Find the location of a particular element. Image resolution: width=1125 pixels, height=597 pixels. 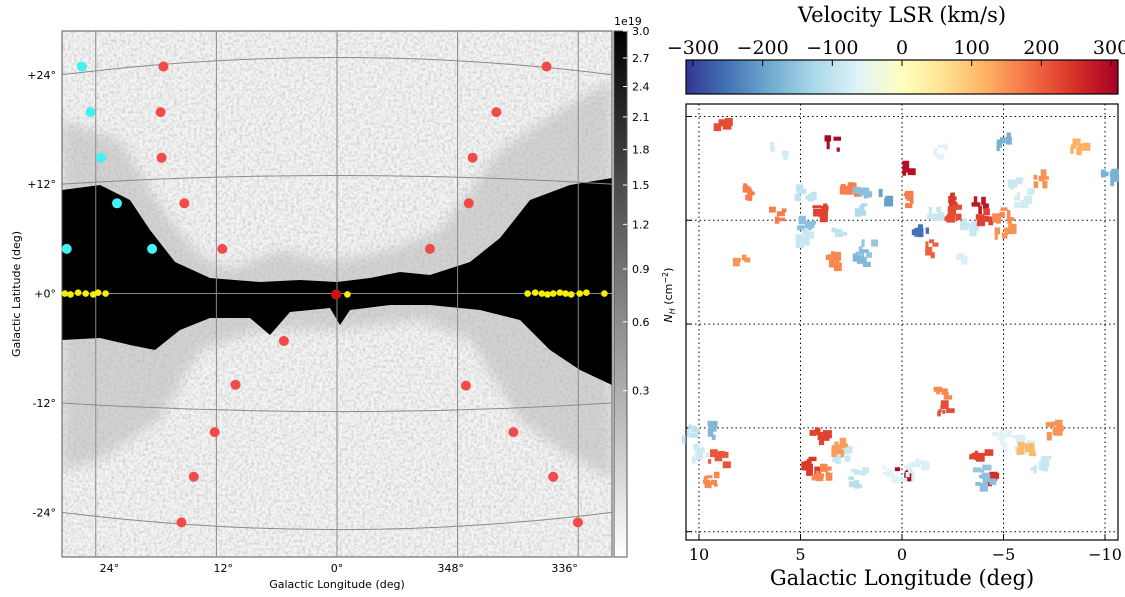

colorbar-tick-label: 300 is located at coordinates (1109, 48).